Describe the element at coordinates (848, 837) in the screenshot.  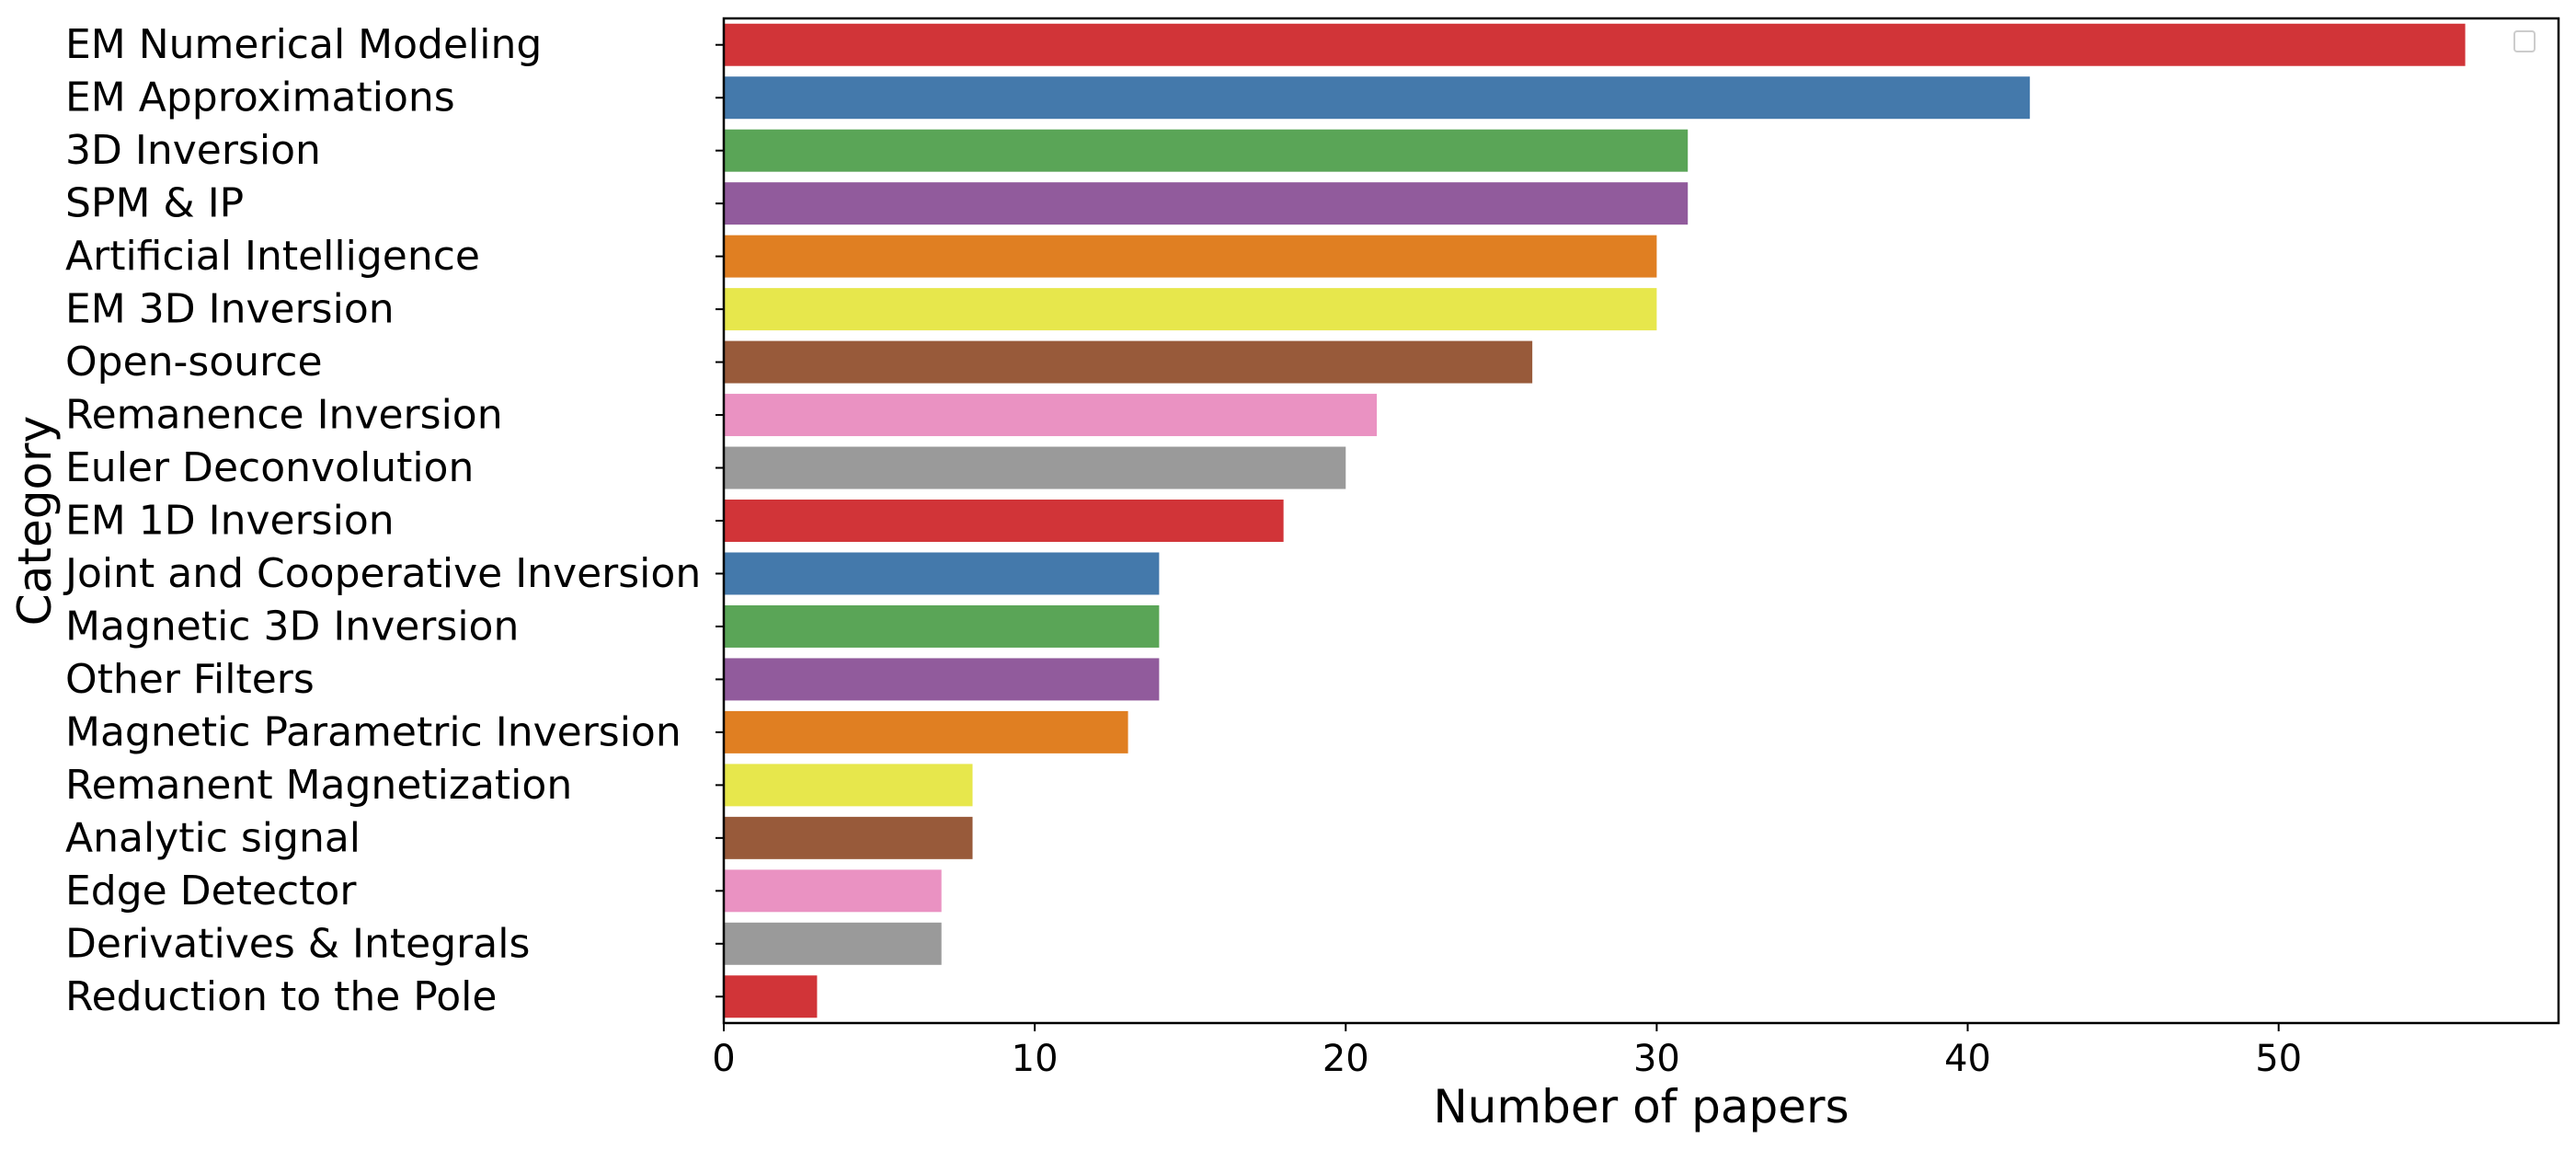
I see `bar-analytic-signal` at that location.